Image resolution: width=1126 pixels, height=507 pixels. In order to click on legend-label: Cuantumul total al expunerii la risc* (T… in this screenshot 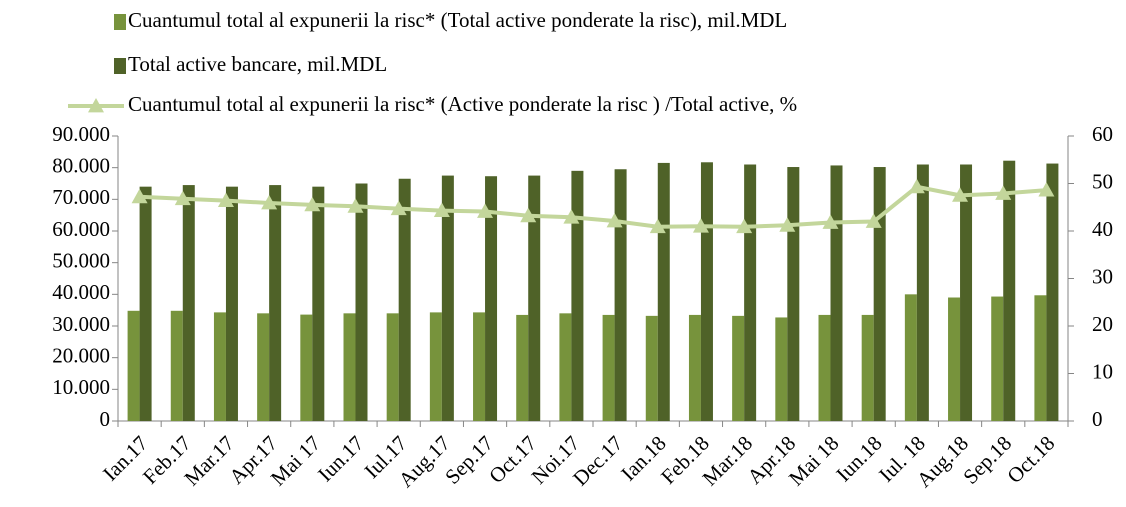, I will do `click(457, 20)`.